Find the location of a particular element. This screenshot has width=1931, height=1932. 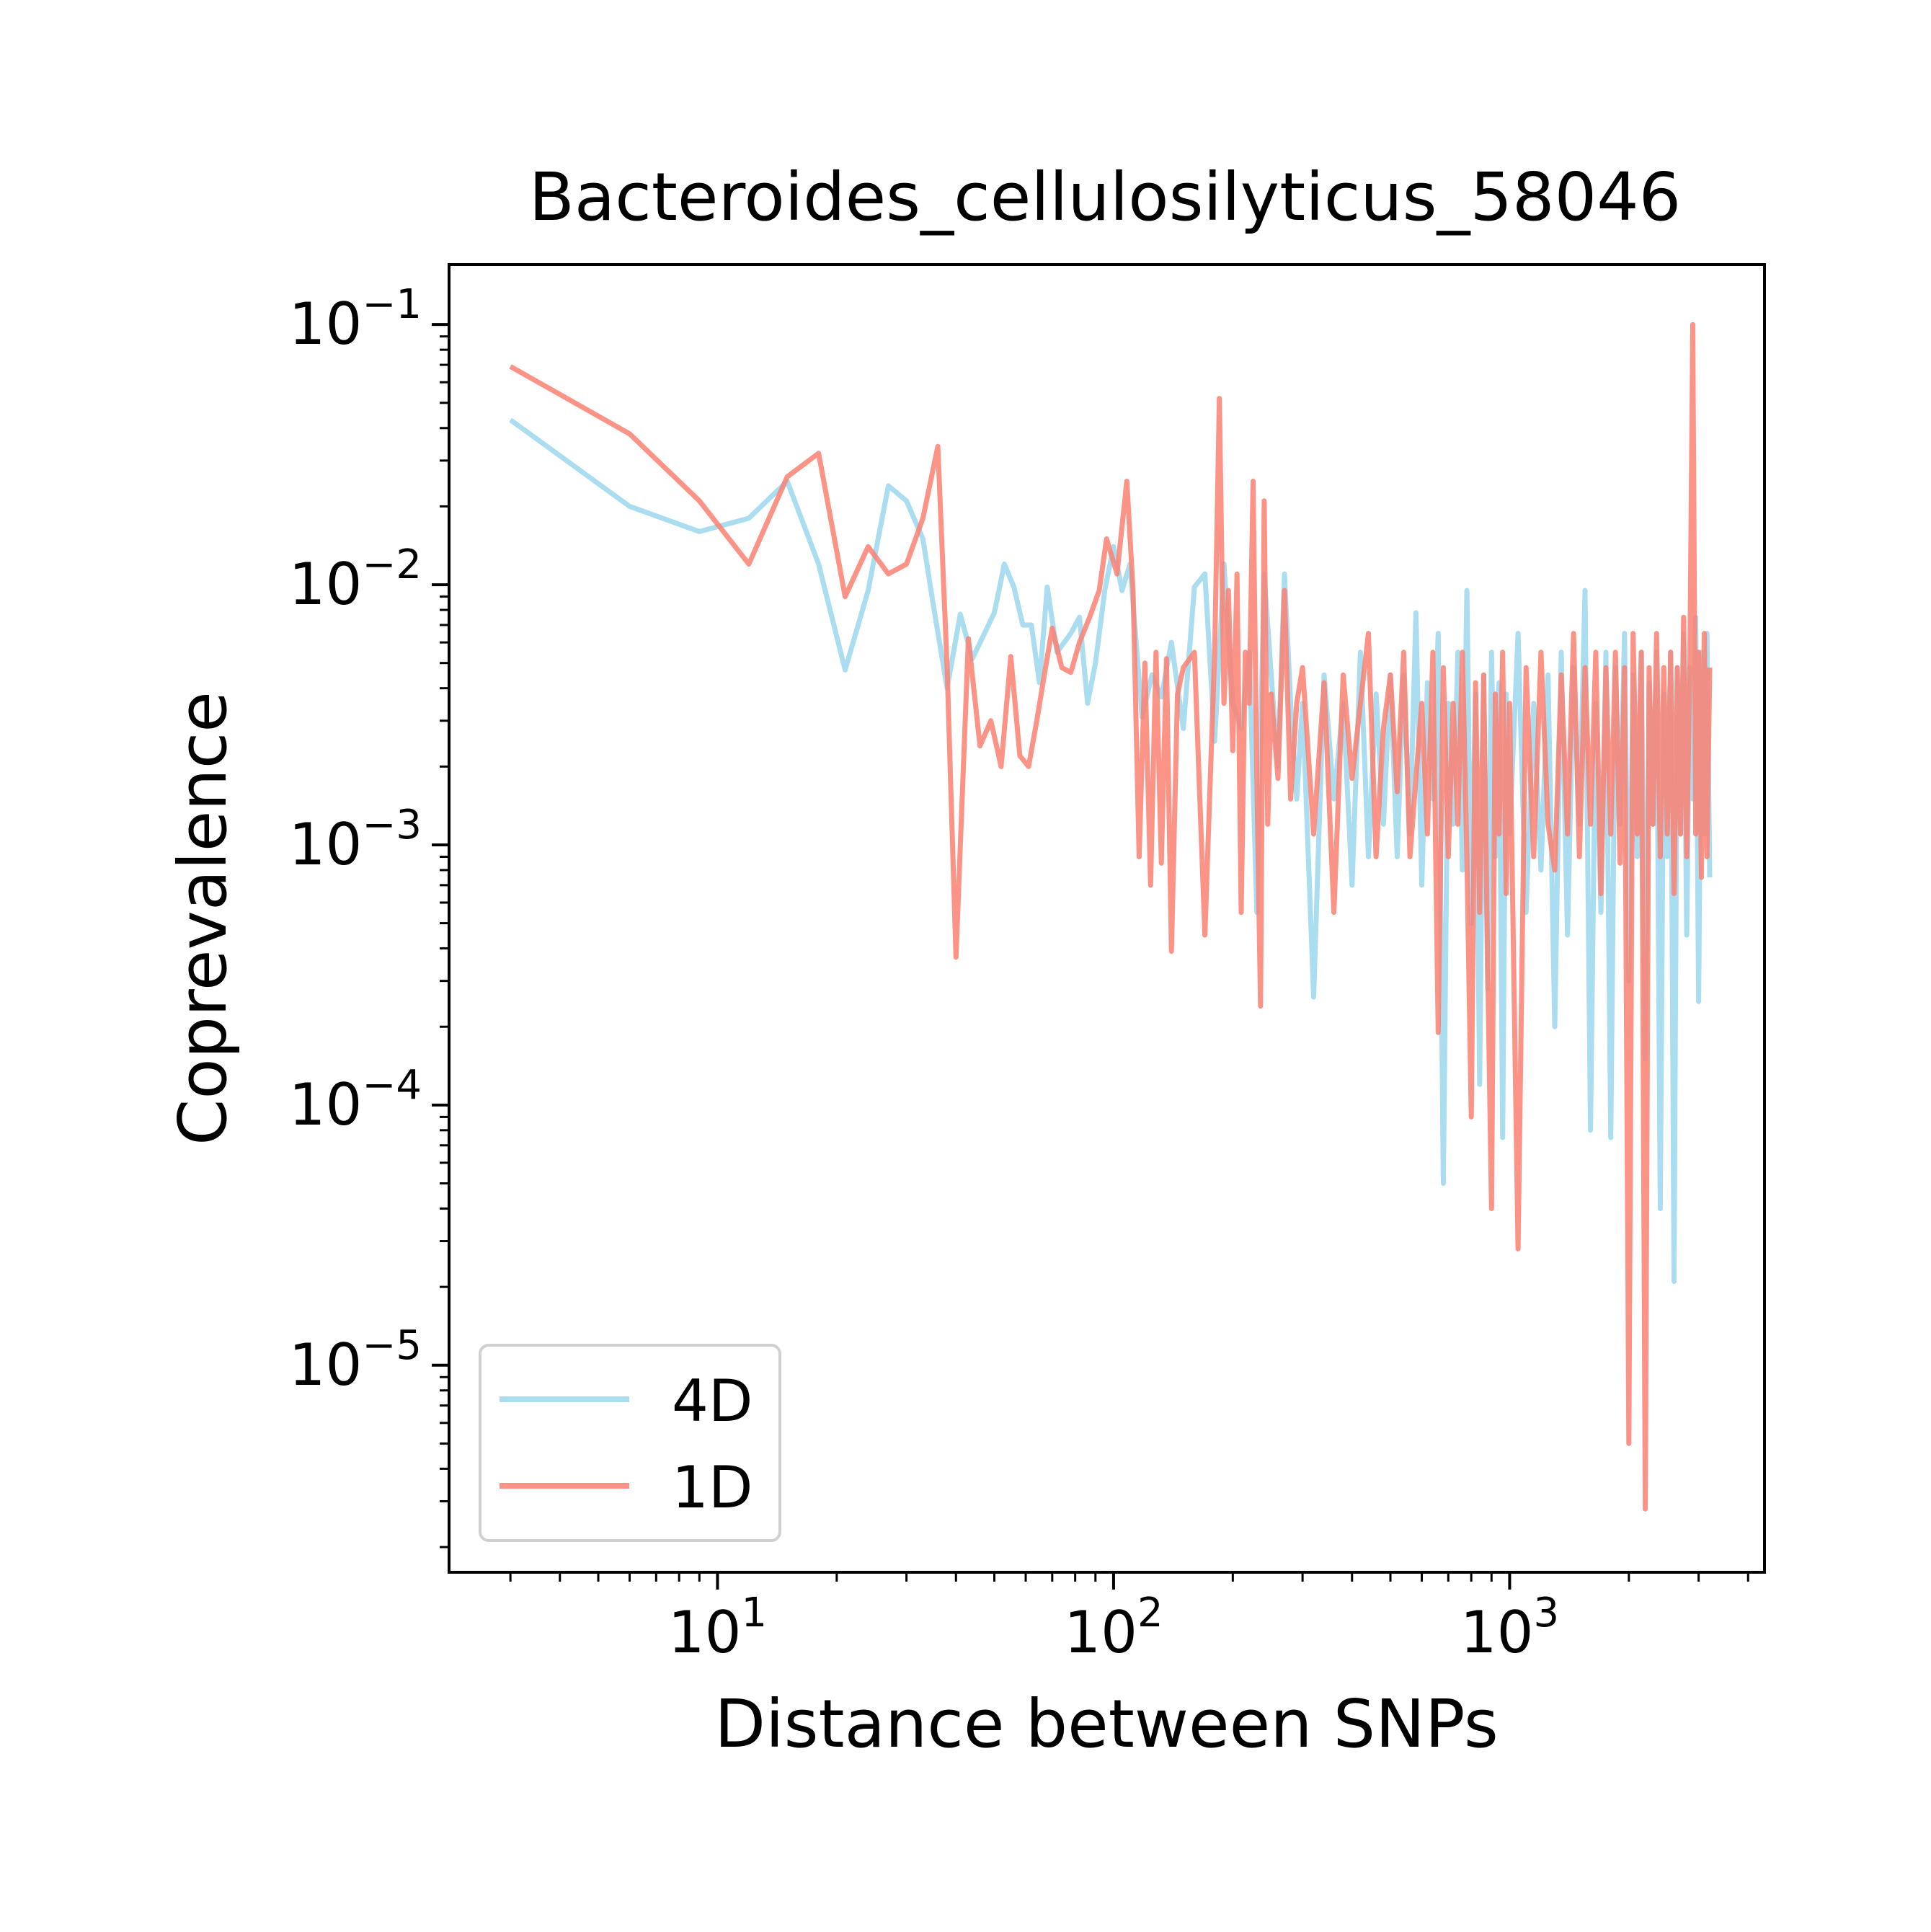

x-axis: 10¹ 10² 10³ is located at coordinates (1129, 1619).